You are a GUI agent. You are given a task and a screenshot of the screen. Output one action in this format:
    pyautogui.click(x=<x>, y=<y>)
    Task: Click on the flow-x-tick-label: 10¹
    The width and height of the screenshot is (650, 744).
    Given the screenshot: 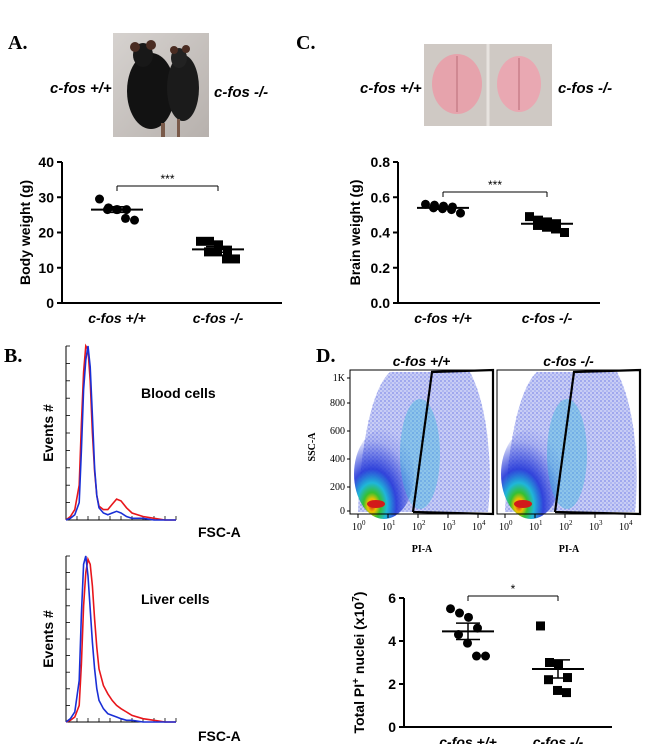 What is the action you would take?
    pyautogui.click(x=389, y=526)
    